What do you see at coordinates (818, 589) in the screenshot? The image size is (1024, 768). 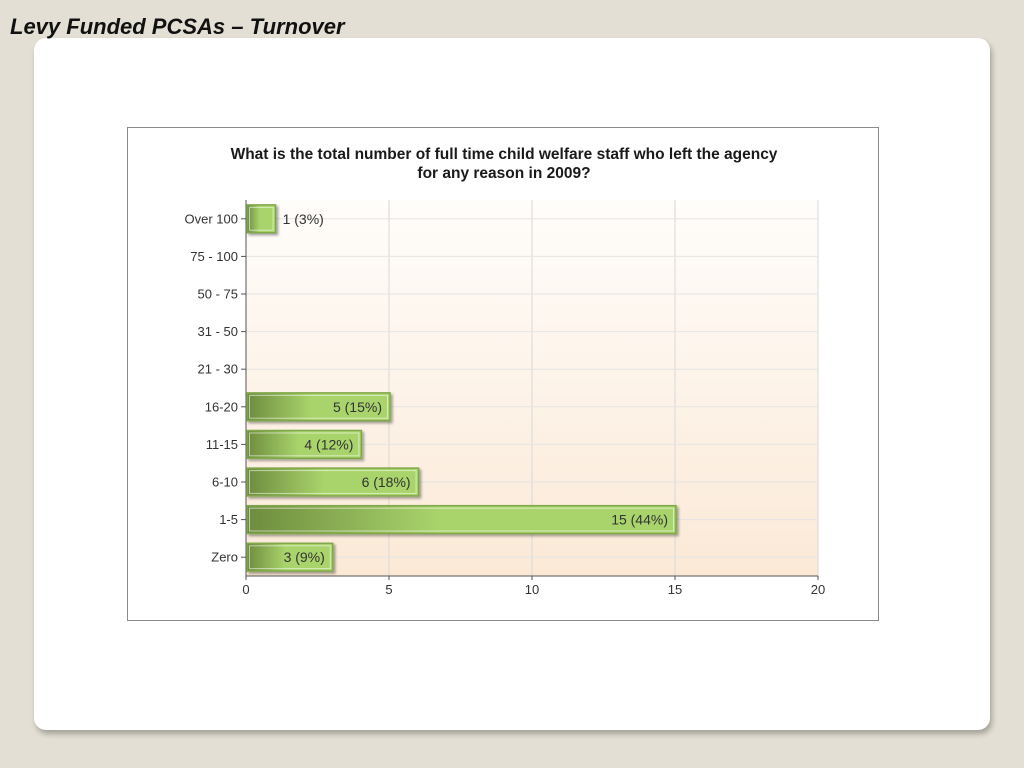 I see `x-tick-label: 20` at bounding box center [818, 589].